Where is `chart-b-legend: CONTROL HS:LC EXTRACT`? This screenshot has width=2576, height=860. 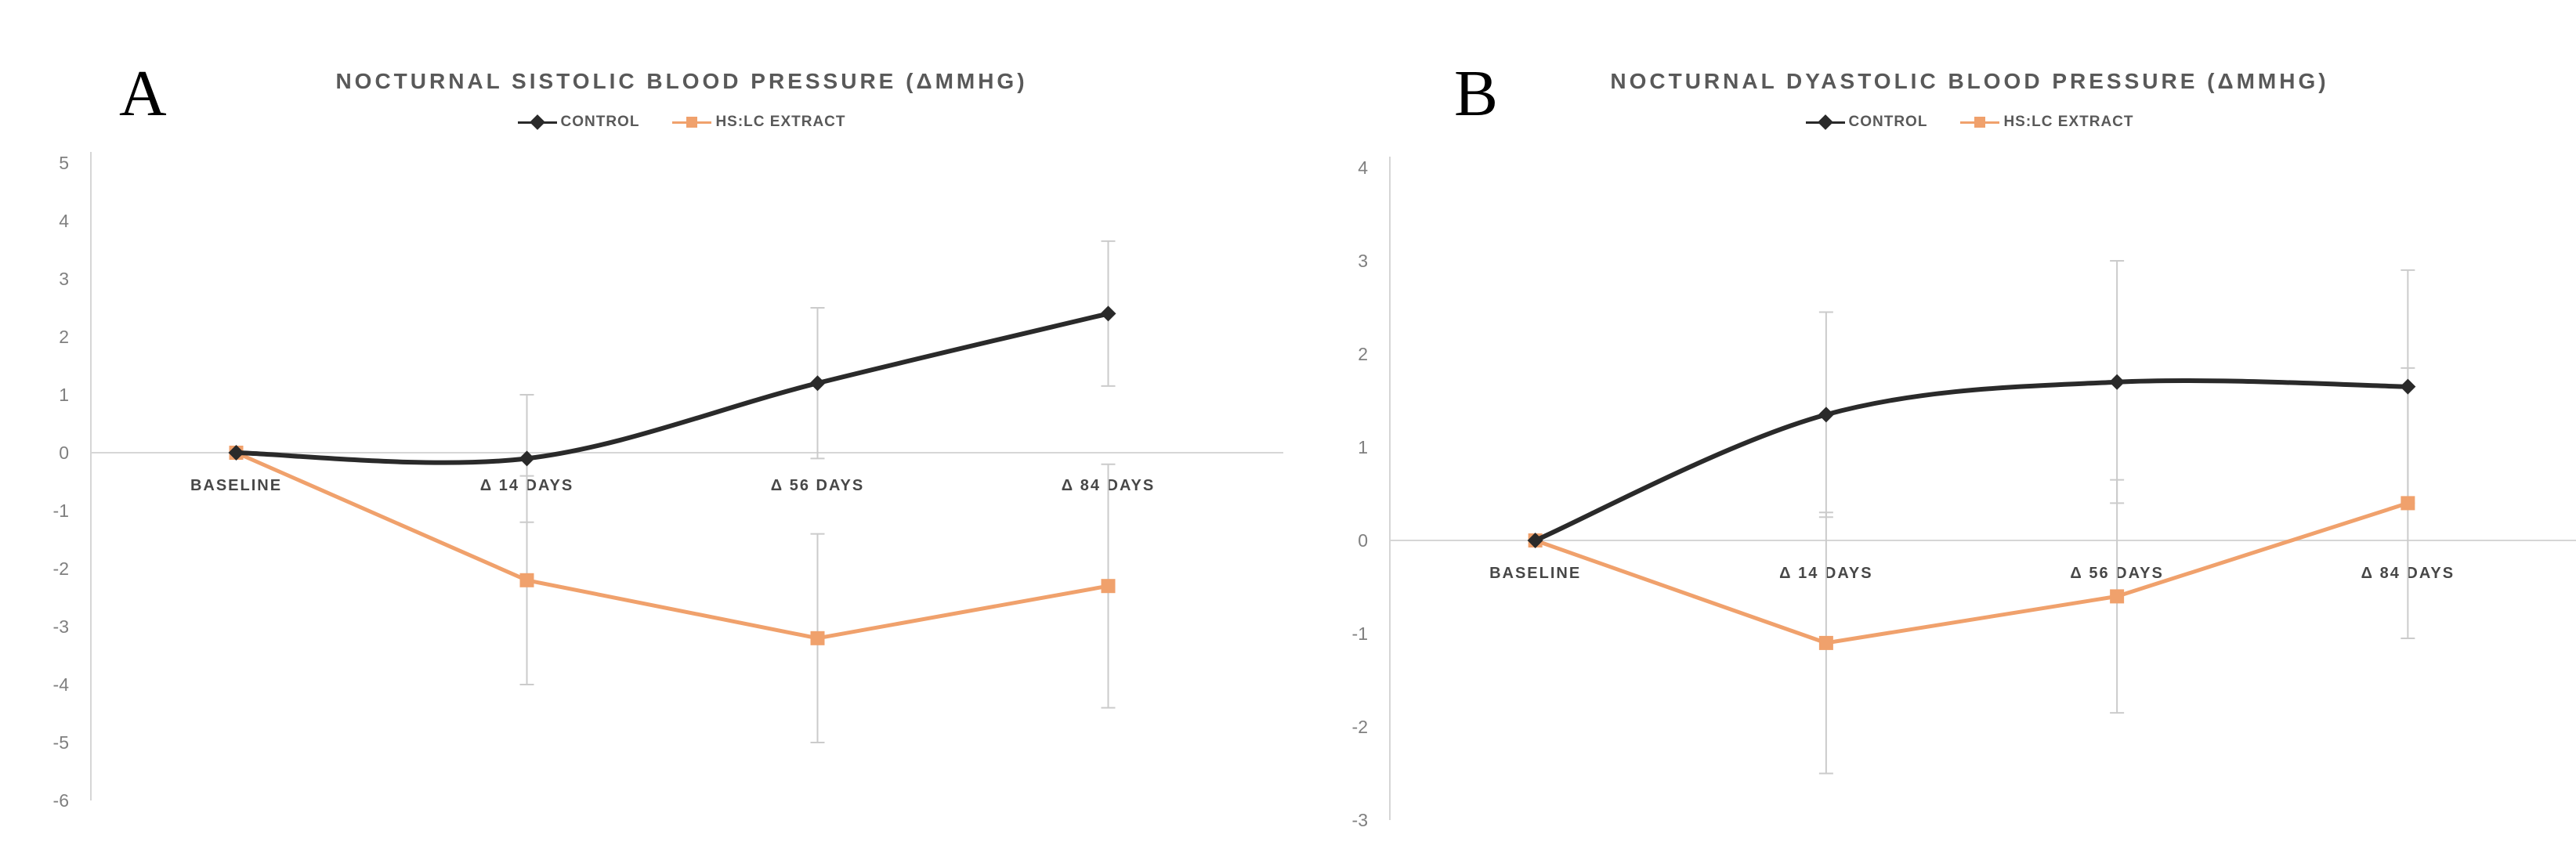
chart-b-legend: CONTROL HS:LC EXTRACT is located at coordinates (1970, 122).